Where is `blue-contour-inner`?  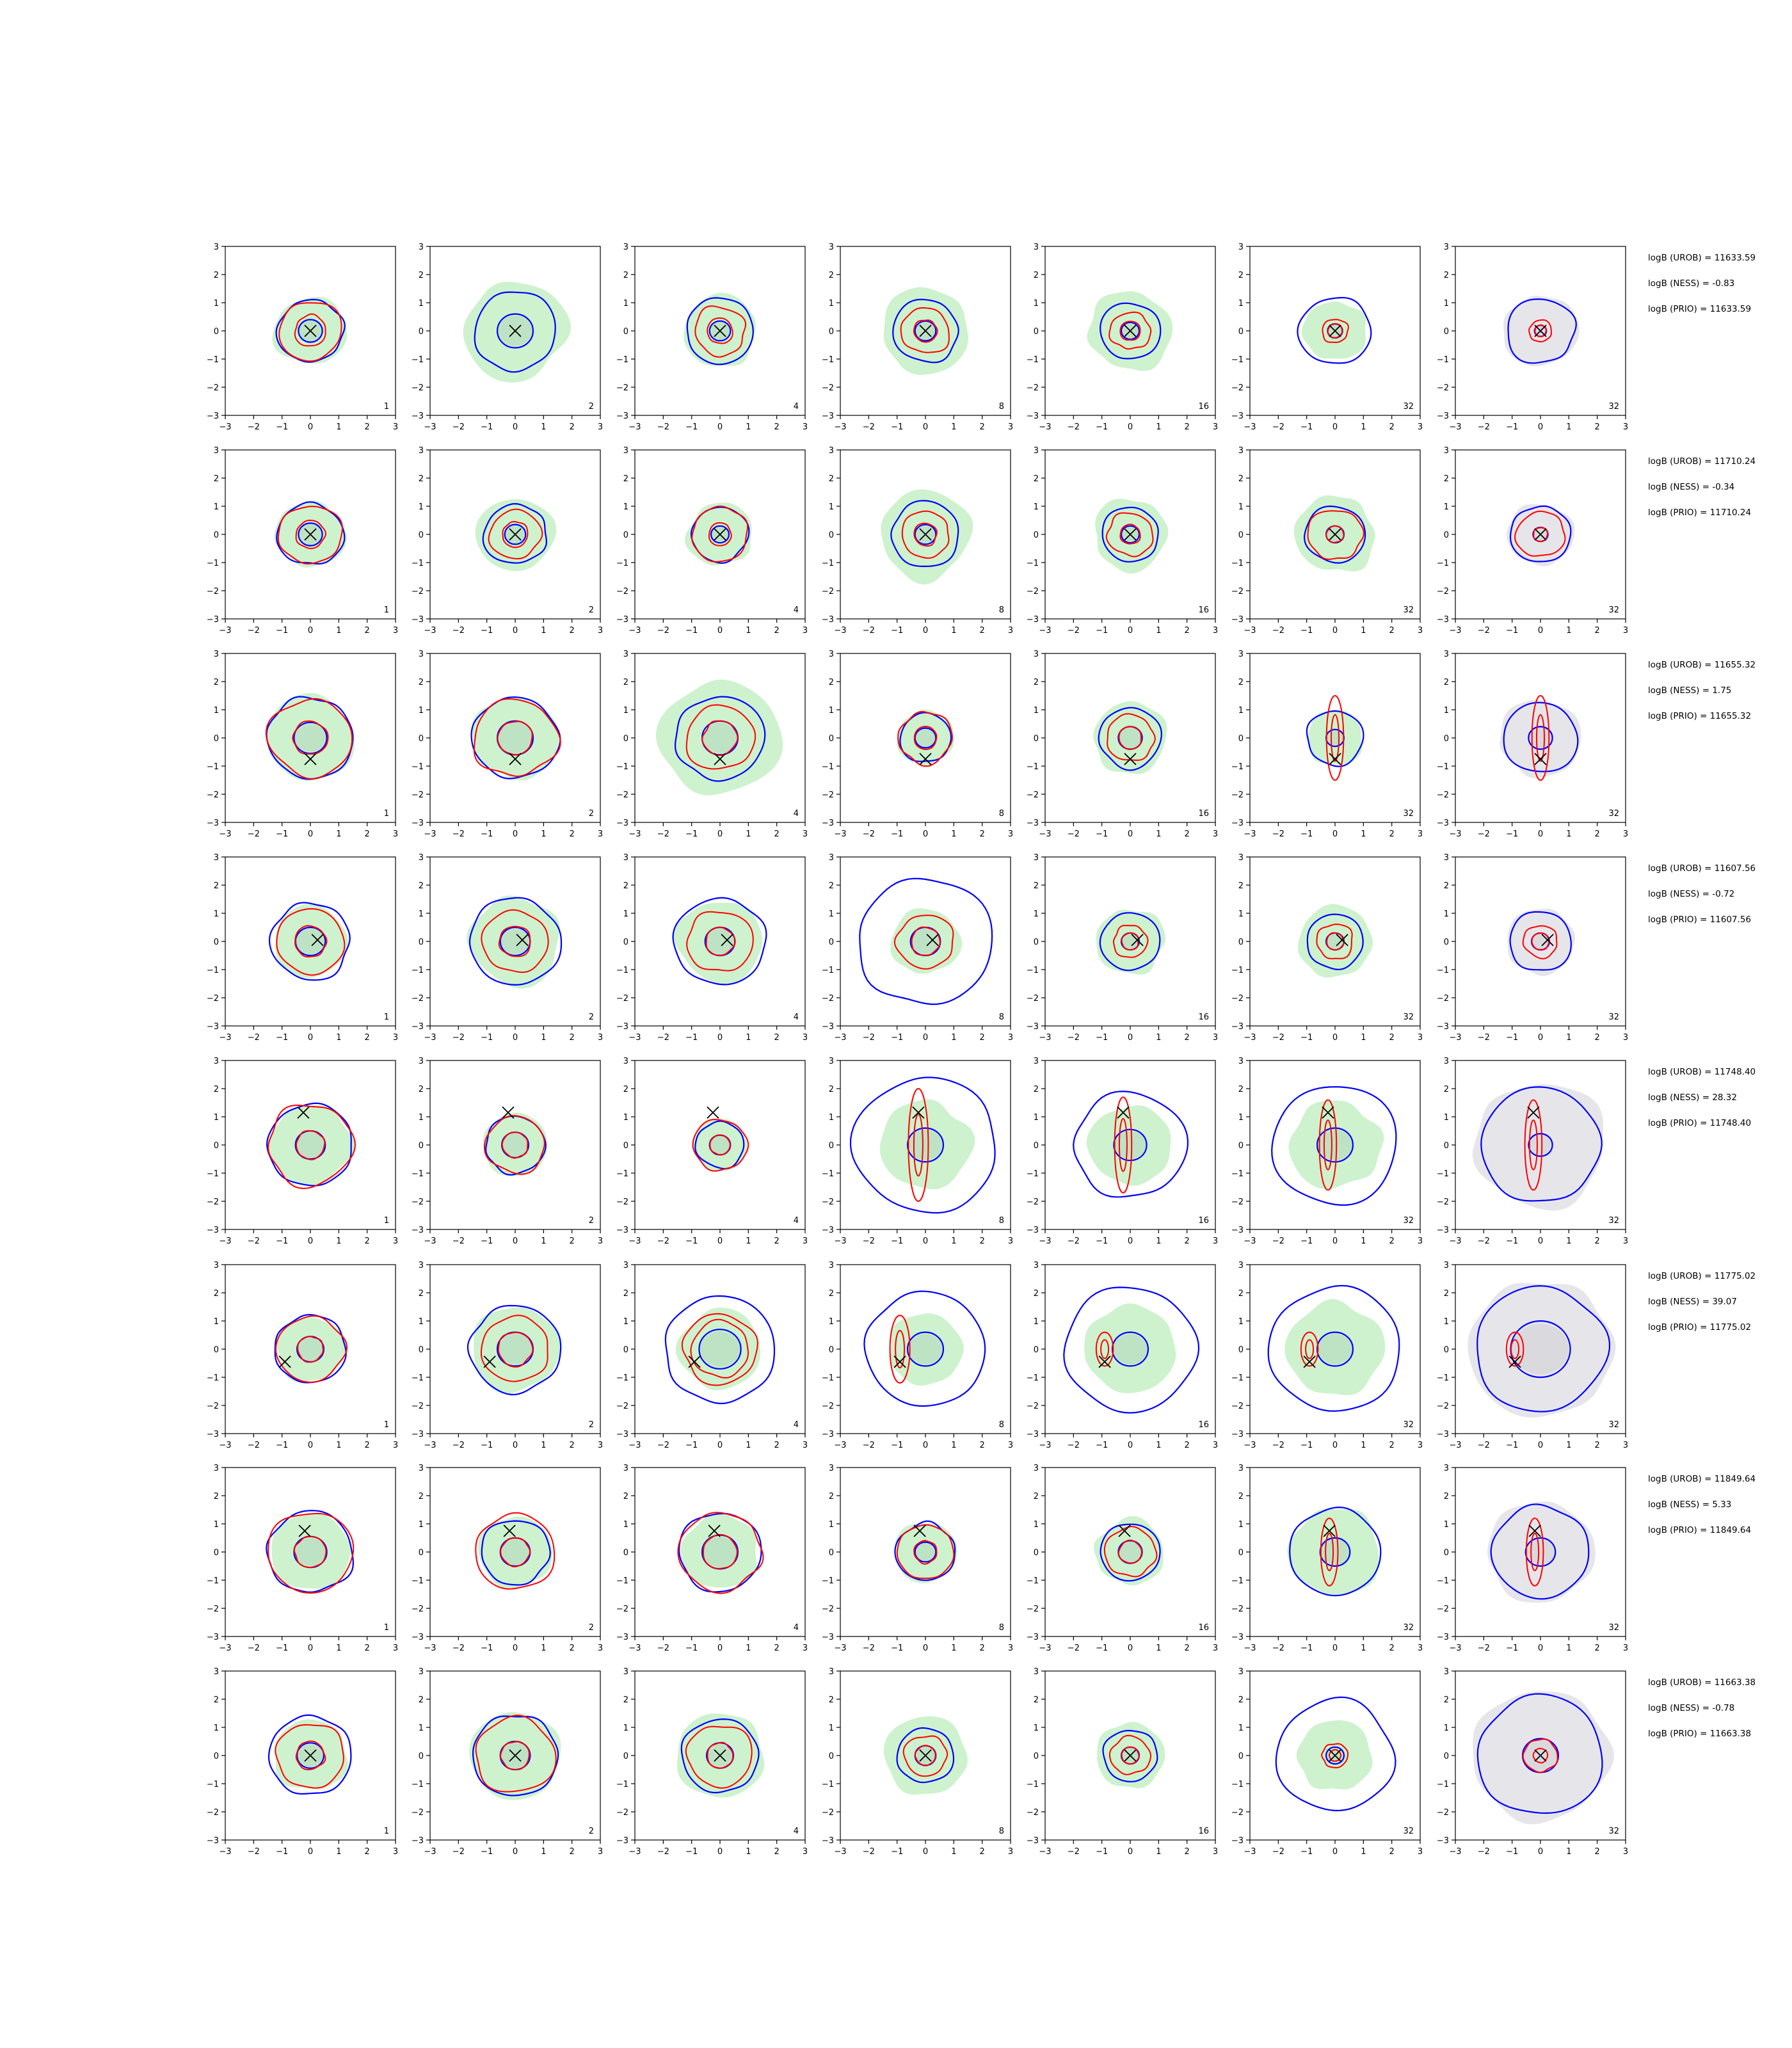 blue-contour-inner is located at coordinates (310, 1755).